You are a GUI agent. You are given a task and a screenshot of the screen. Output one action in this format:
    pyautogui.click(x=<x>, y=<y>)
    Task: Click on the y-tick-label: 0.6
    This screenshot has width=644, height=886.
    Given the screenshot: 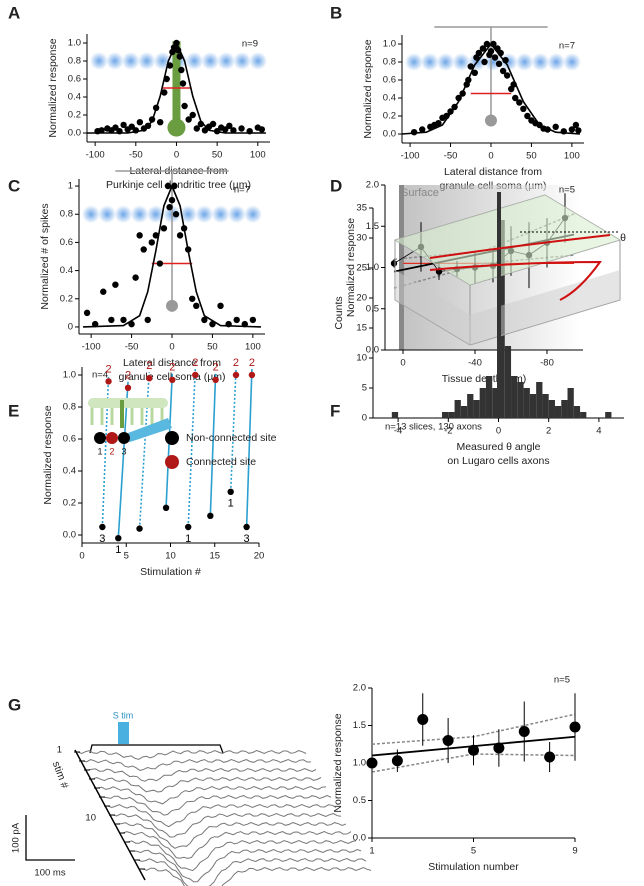 What is the action you would take?
    pyautogui.click(x=389, y=80)
    